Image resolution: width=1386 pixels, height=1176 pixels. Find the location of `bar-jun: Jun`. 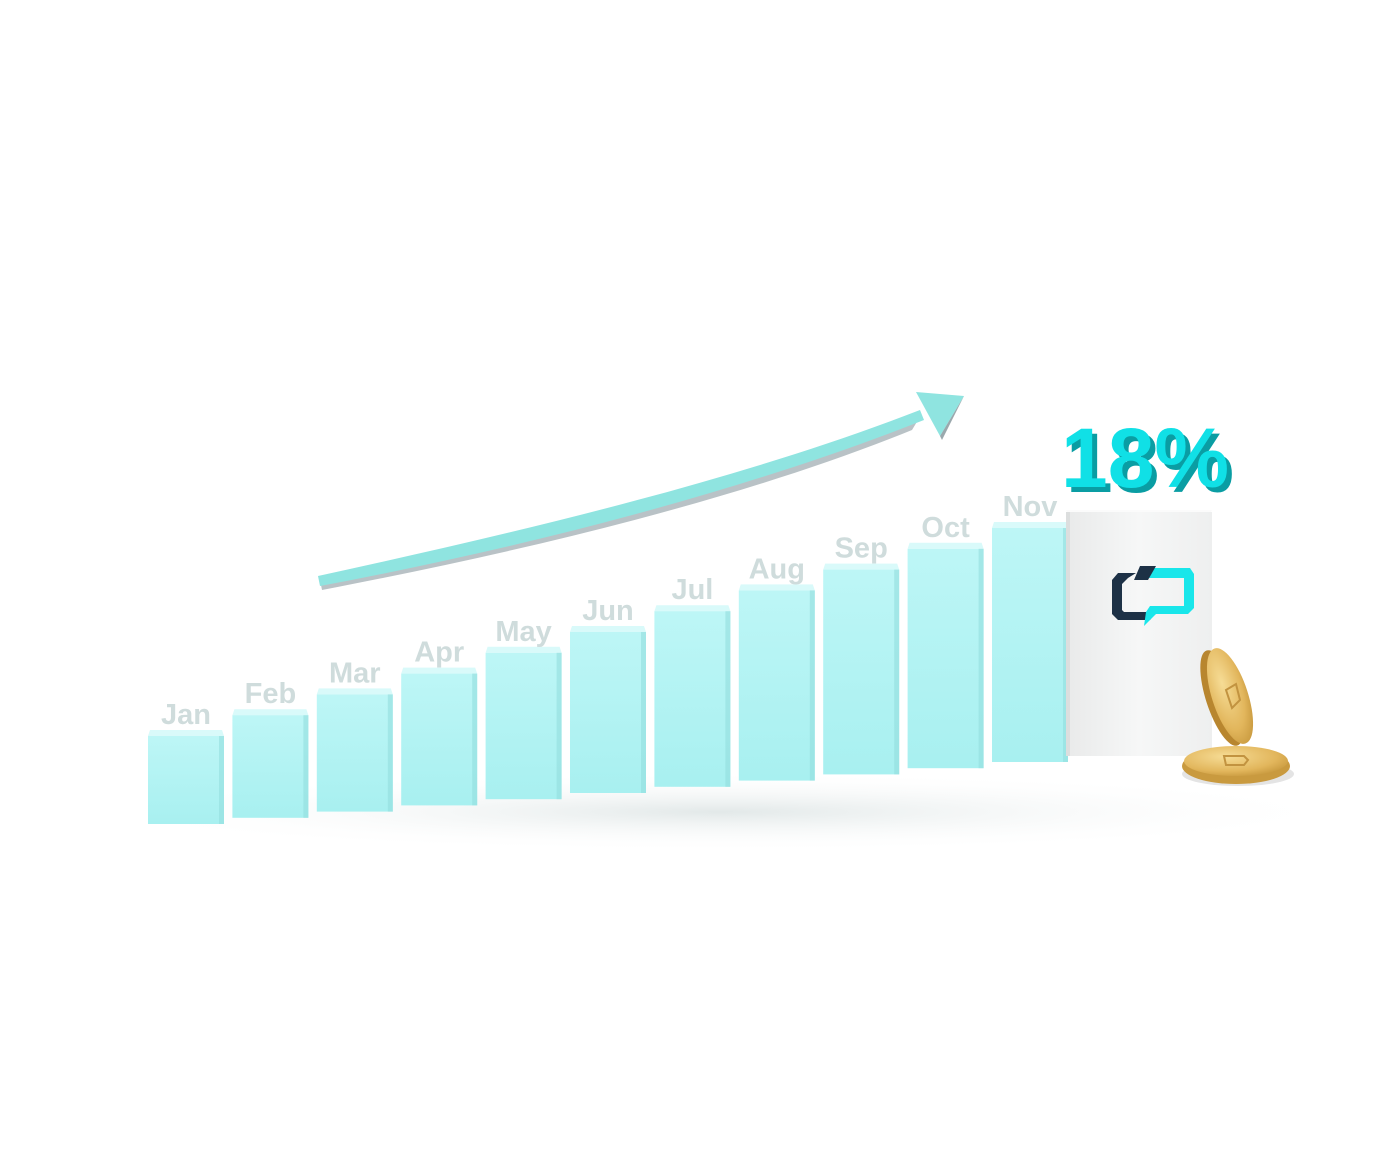

bar-jun: Jun is located at coordinates (608, 694).